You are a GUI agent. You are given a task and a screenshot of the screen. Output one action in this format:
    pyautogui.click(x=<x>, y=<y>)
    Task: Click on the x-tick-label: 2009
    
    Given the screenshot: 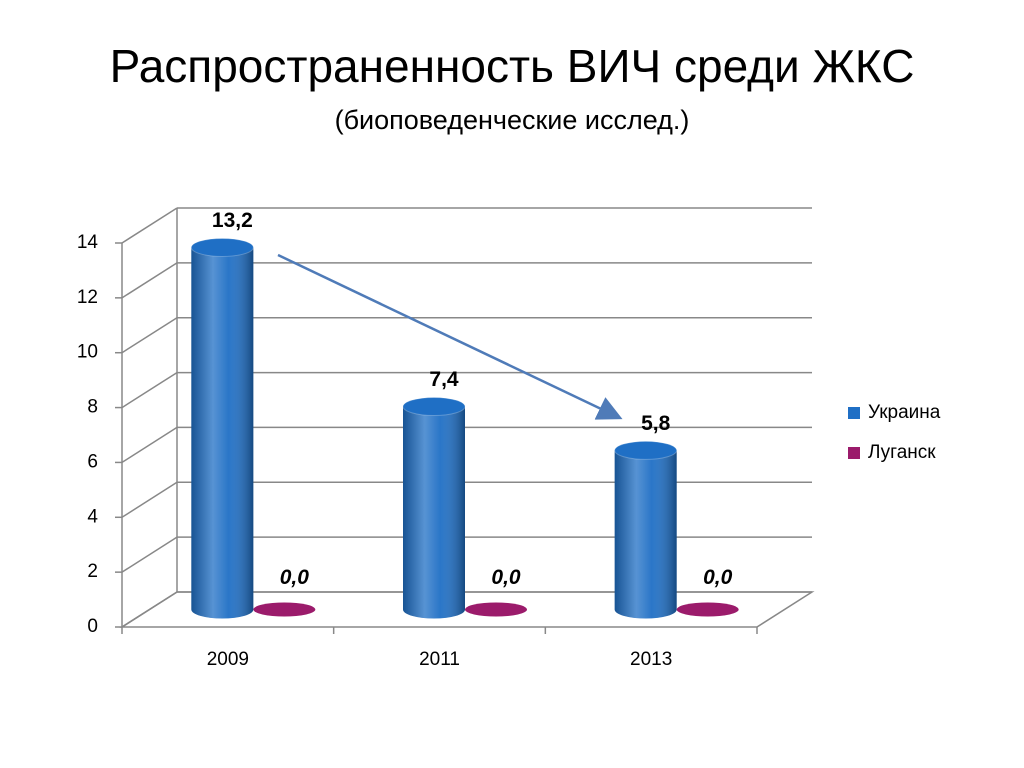 What is the action you would take?
    pyautogui.click(x=228, y=659)
    